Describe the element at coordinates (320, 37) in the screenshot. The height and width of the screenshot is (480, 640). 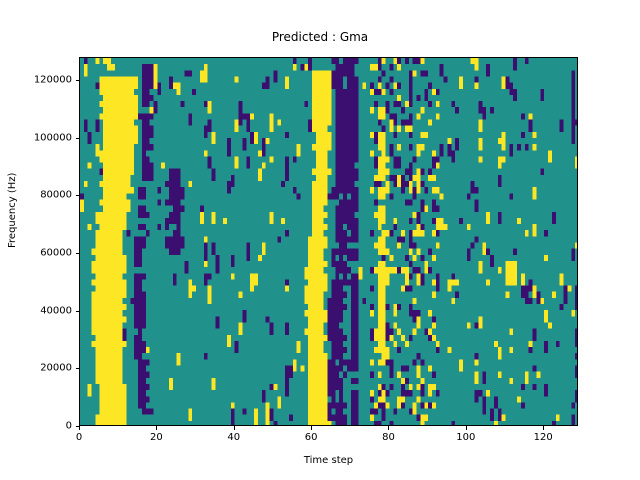
I see `page-title: Predicted : Gma` at that location.